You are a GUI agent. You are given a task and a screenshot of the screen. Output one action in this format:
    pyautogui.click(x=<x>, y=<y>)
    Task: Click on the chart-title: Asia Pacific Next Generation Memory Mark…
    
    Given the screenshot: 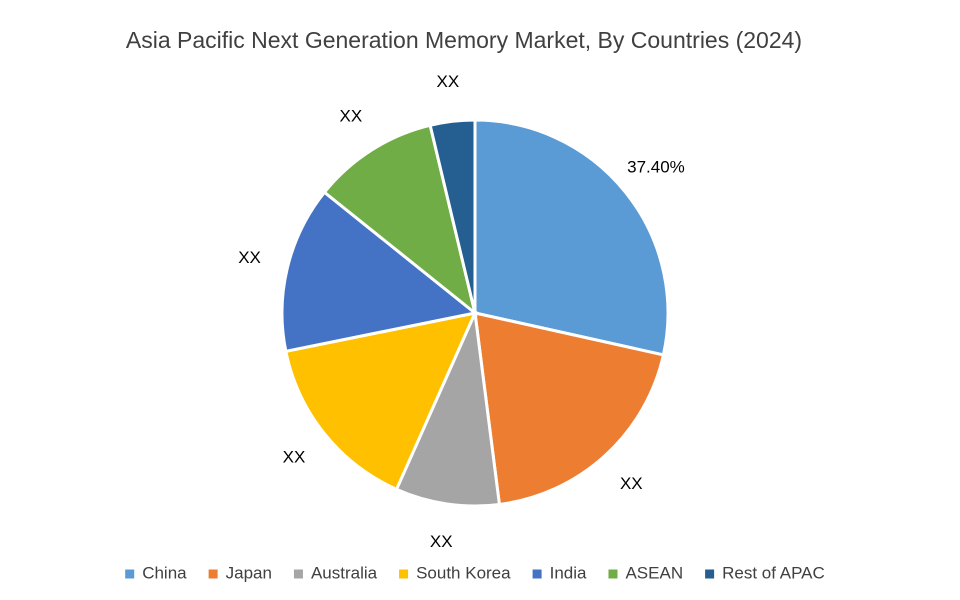 What is the action you would take?
    pyautogui.click(x=464, y=40)
    